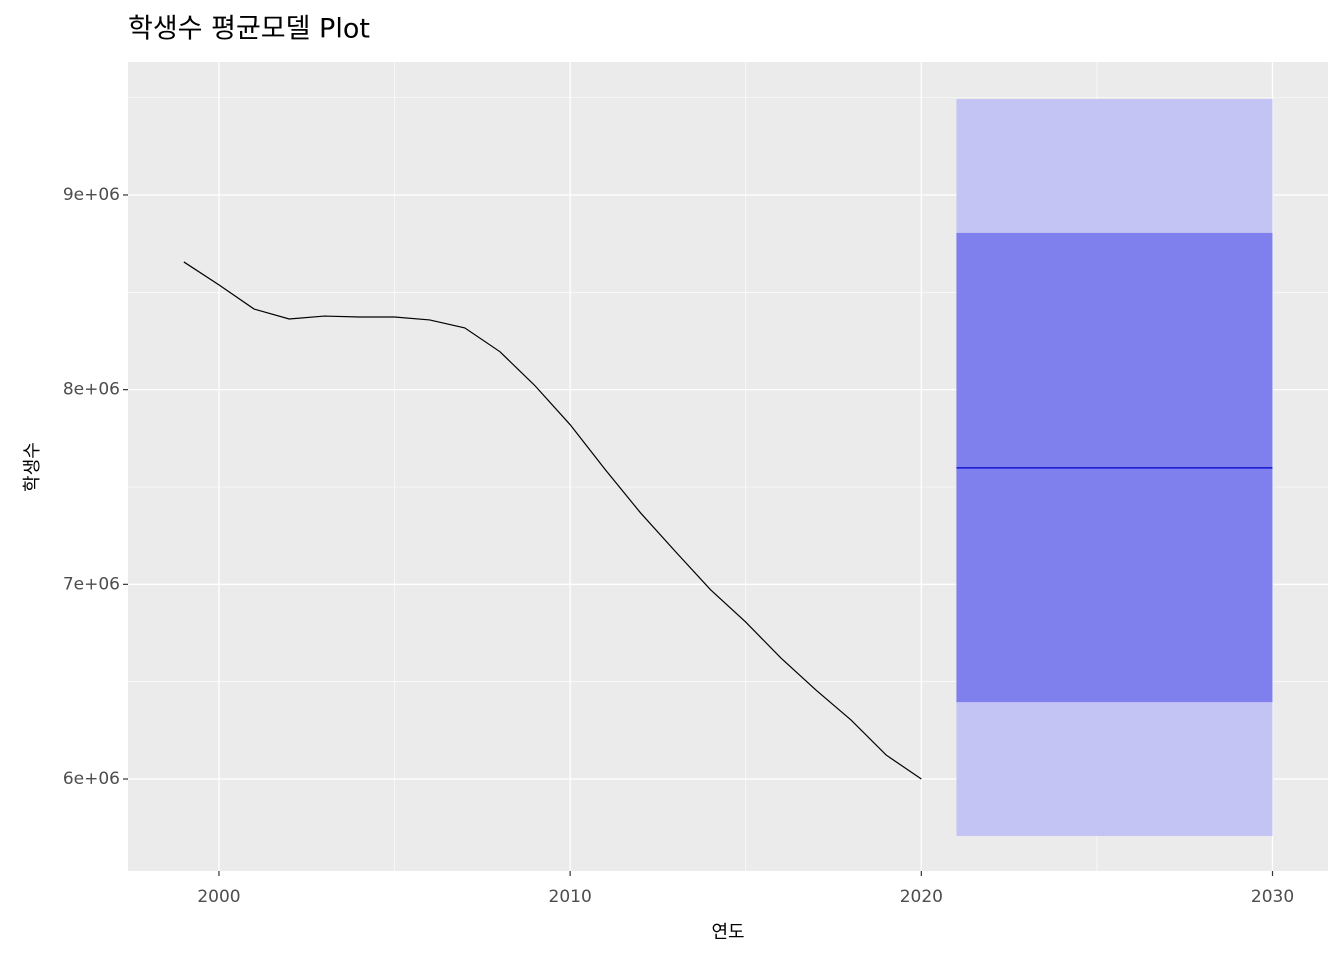 The width and height of the screenshot is (1344, 960). Describe the element at coordinates (91, 584) in the screenshot. I see `y-tick-label: 7e+06` at that location.